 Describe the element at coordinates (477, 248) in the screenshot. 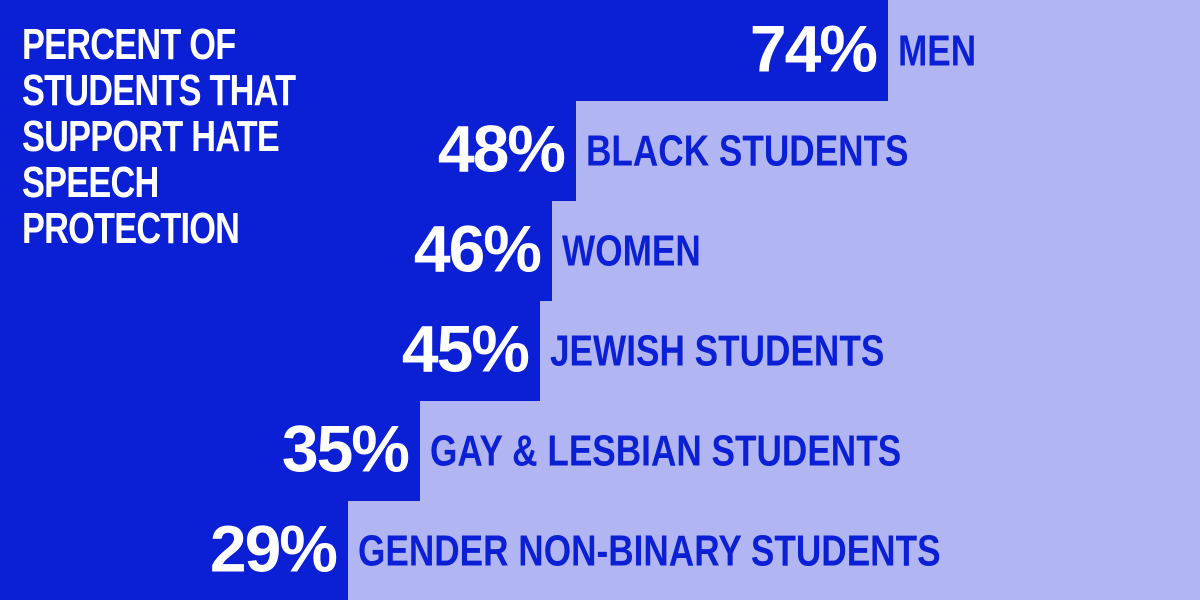

I see `value-label: 46%` at that location.